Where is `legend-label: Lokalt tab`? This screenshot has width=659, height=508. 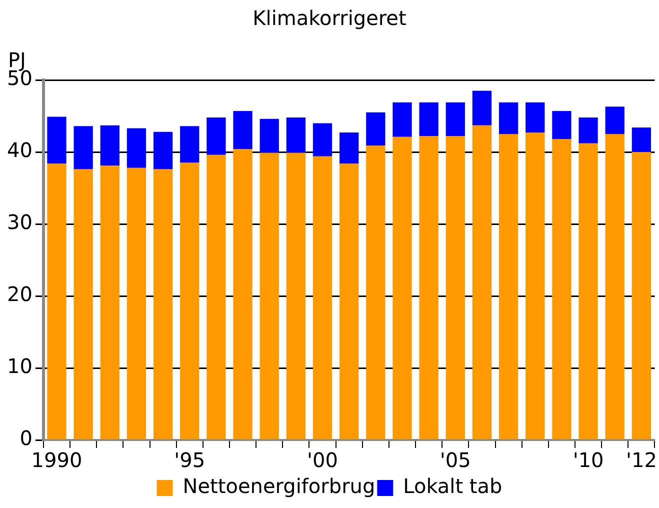
legend-label: Lokalt tab is located at coordinates (452, 486).